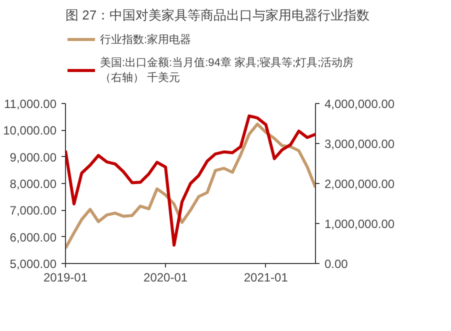  Describe the element at coordinates (359, 224) in the screenshot. I see `y2-tick-label: 1,000,000.00` at that location.